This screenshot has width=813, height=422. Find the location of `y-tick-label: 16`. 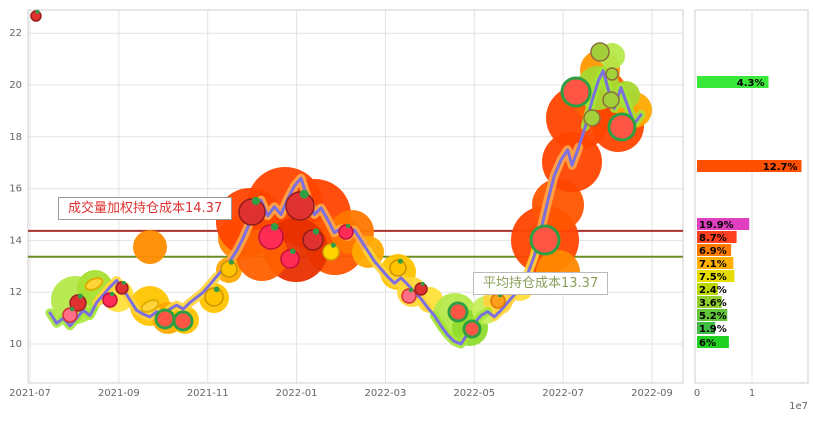

y-tick-label: 16 is located at coordinates (15, 189).